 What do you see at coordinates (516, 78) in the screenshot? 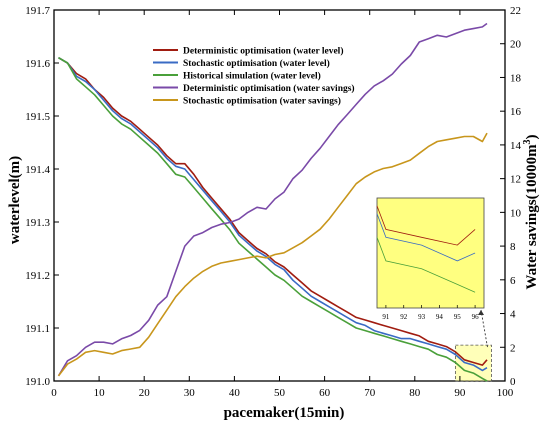
I see `y-right-tick-label: 18` at bounding box center [516, 78].